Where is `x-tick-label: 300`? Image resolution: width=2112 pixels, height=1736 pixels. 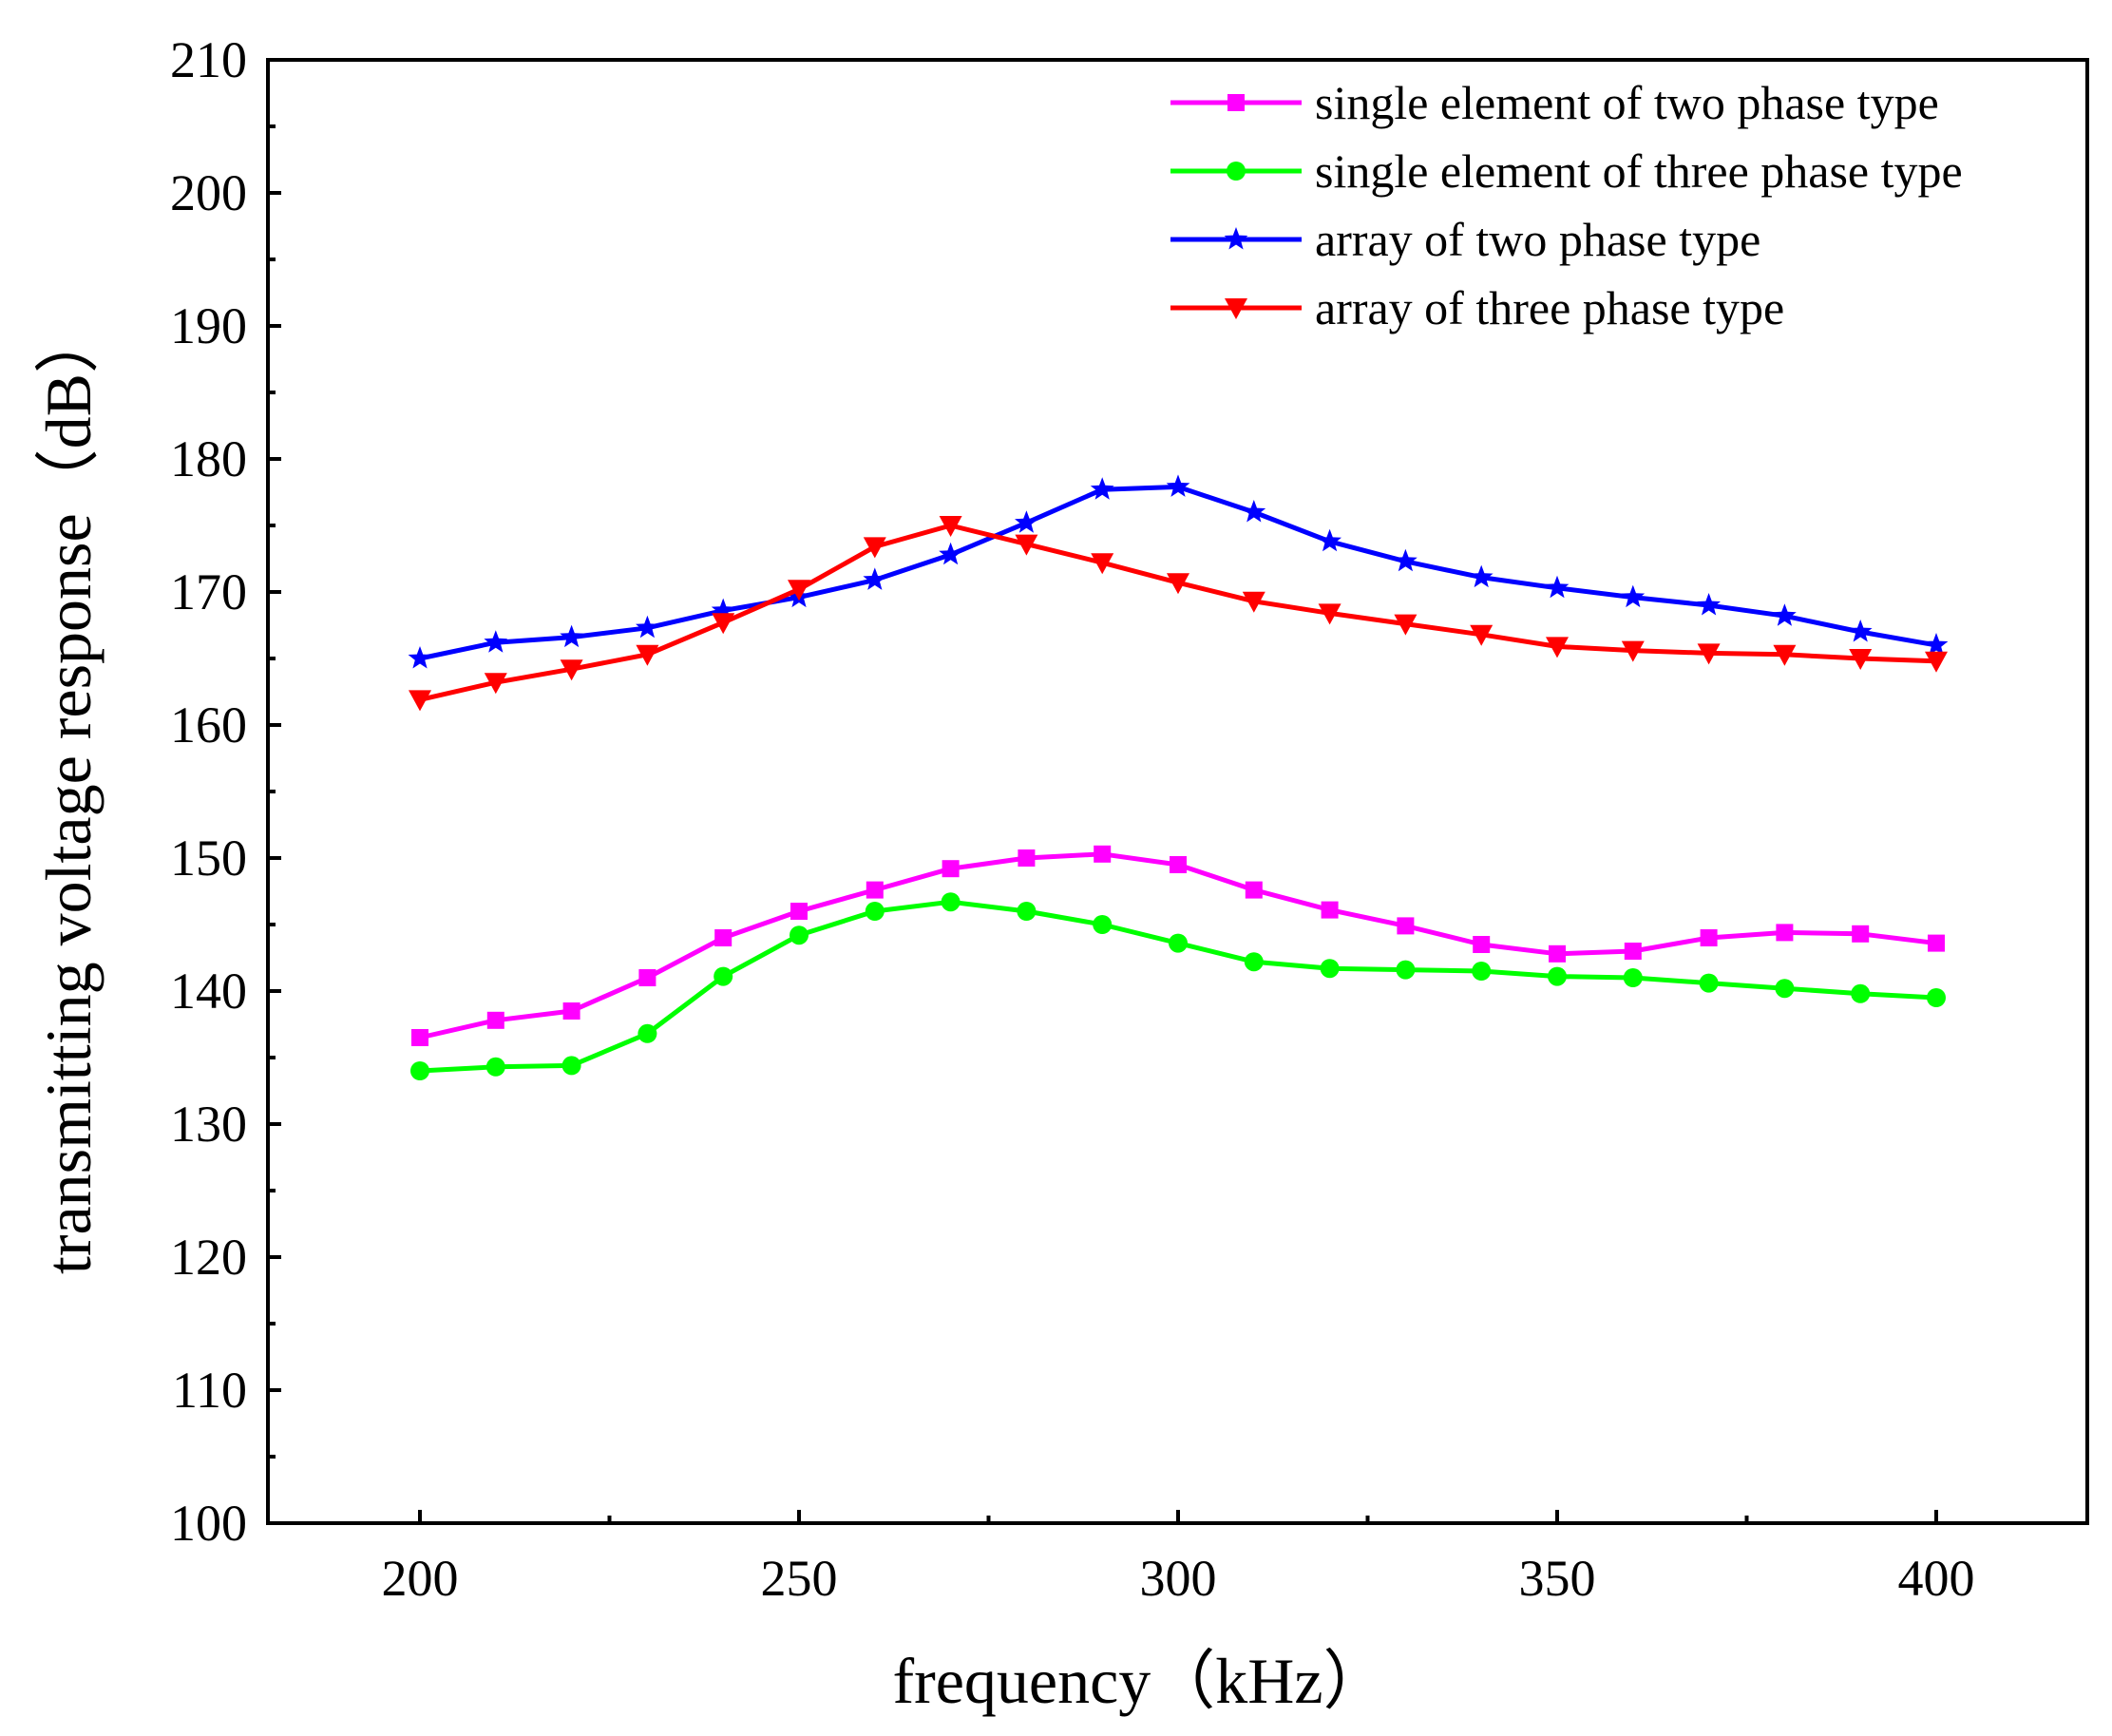
x-tick-label: 300 is located at coordinates (1178, 1579).